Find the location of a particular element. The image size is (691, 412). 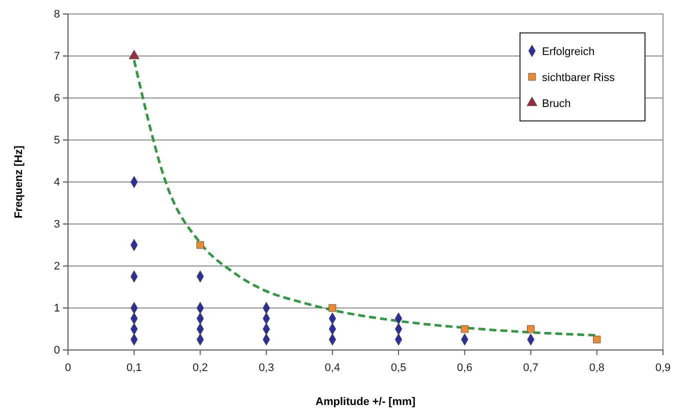

y-tick-label: 6 is located at coordinates (57, 98).